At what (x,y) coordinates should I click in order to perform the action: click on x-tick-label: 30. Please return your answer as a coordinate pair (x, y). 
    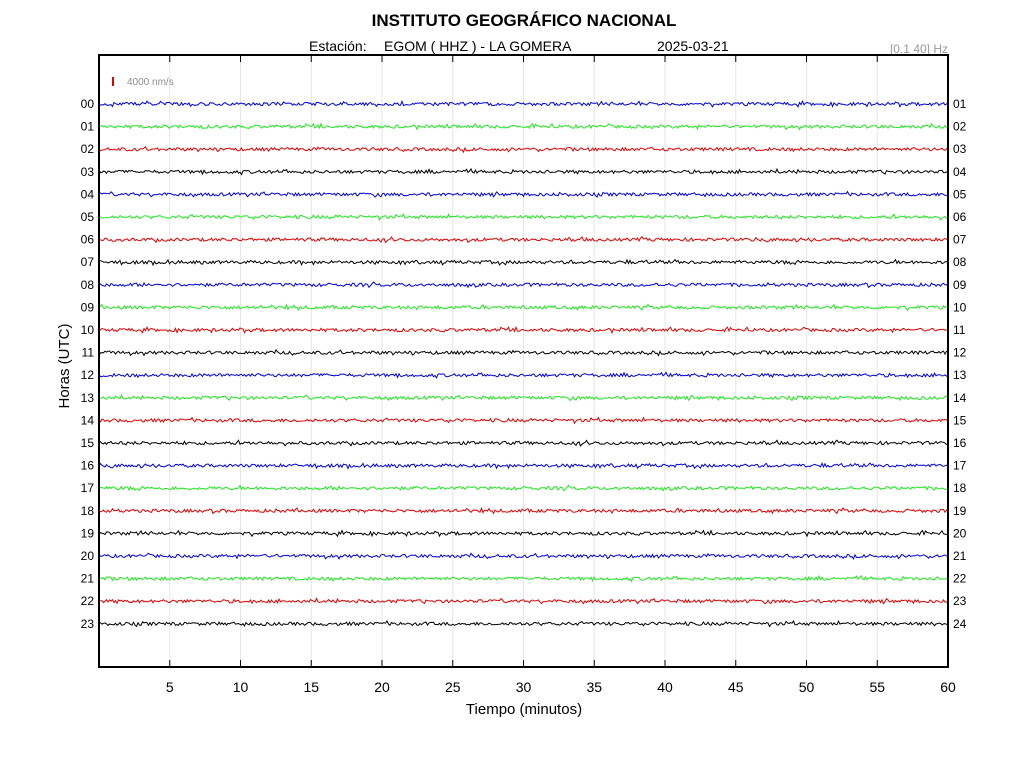
    Looking at the image, I should click on (524, 687).